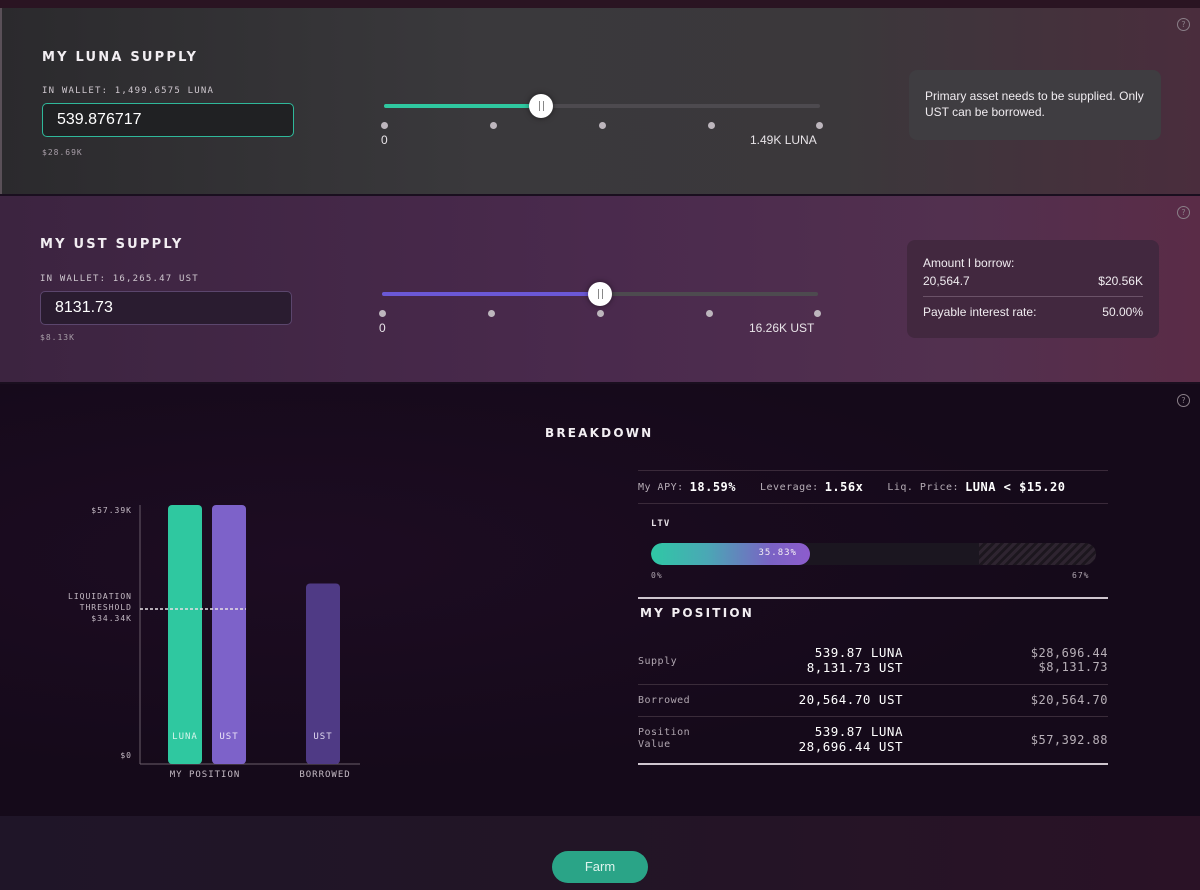  Describe the element at coordinates (205, 775) in the screenshot. I see `x-label-my-position: MY POSITION` at that location.